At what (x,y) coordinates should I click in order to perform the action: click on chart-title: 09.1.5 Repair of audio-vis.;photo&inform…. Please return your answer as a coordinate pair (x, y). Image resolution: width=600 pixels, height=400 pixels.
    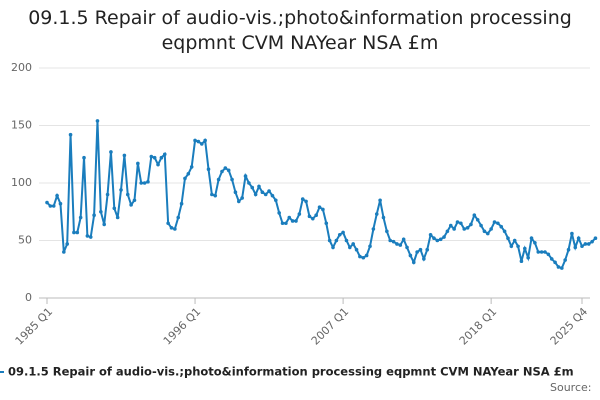
    Looking at the image, I should click on (300, 30).